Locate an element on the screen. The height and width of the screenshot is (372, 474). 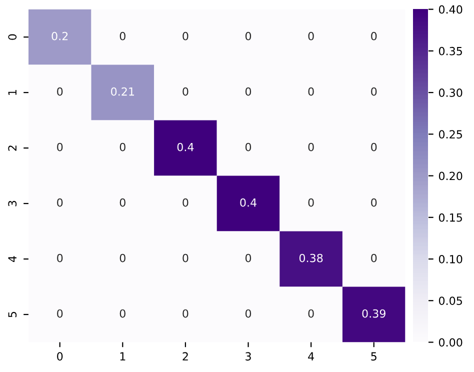
x-tick-label: 3 is located at coordinates (248, 356).